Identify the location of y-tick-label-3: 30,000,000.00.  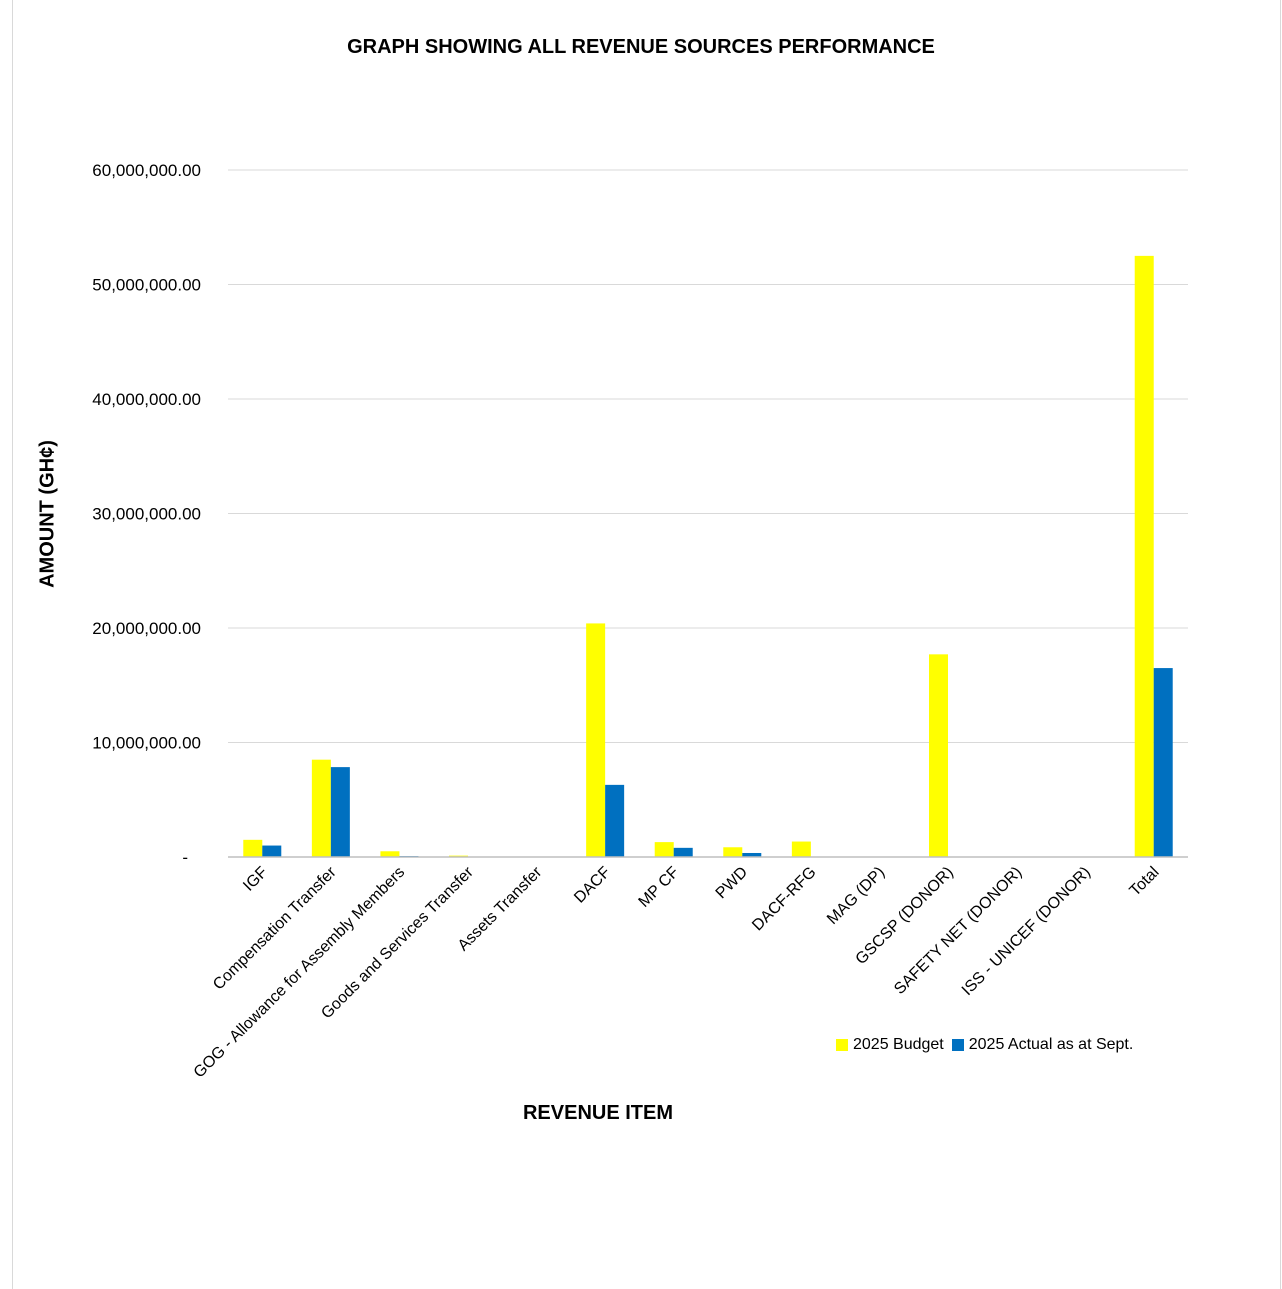
(146, 514).